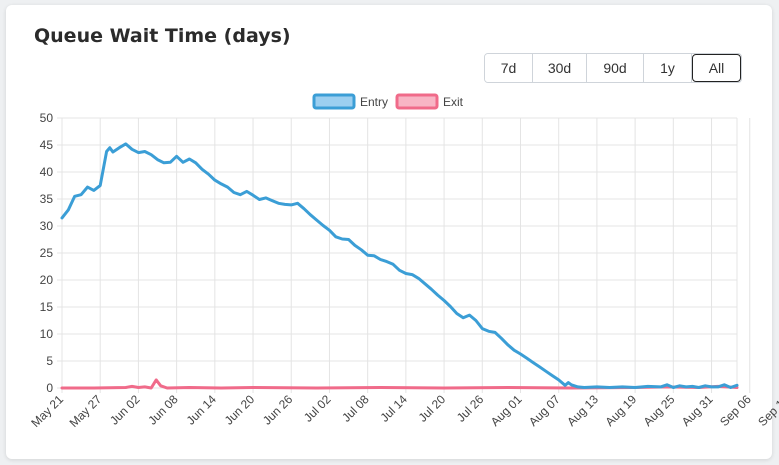 This screenshot has height=465, width=779. What do you see at coordinates (49, 388) in the screenshot?
I see `y-tick-label: 0` at bounding box center [49, 388].